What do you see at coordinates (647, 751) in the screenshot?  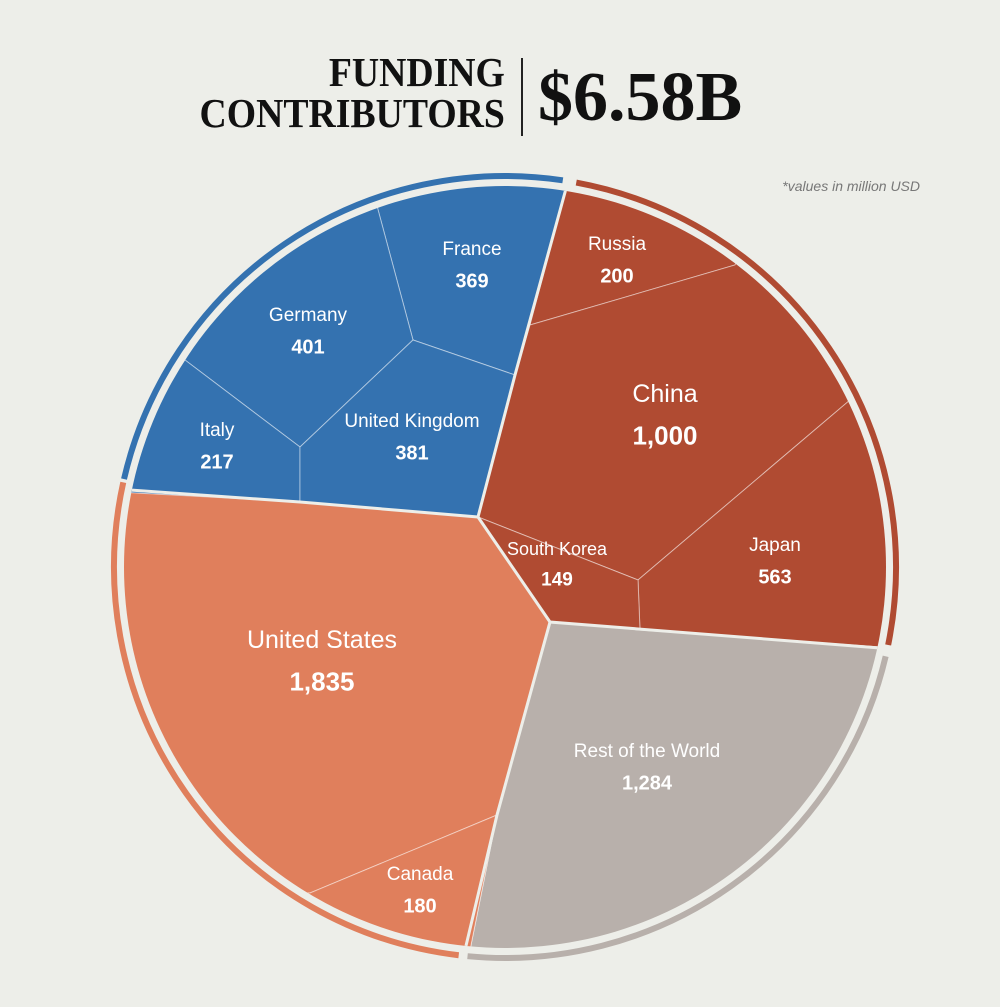 I see `label-rest-of-the-world: Rest of the World` at bounding box center [647, 751].